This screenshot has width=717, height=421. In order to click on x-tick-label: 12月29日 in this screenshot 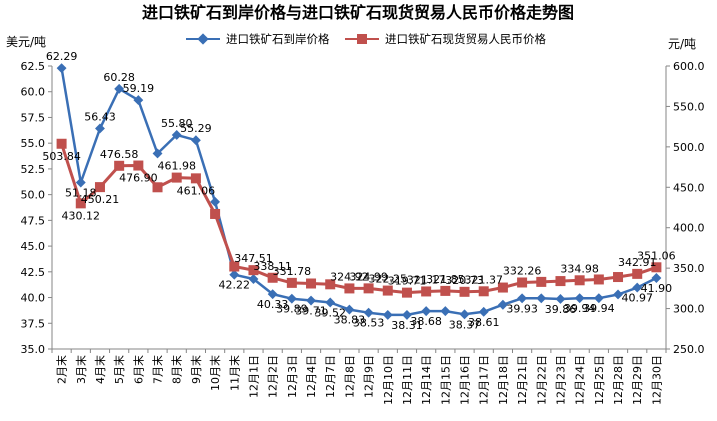, I will do `click(637, 380)`.